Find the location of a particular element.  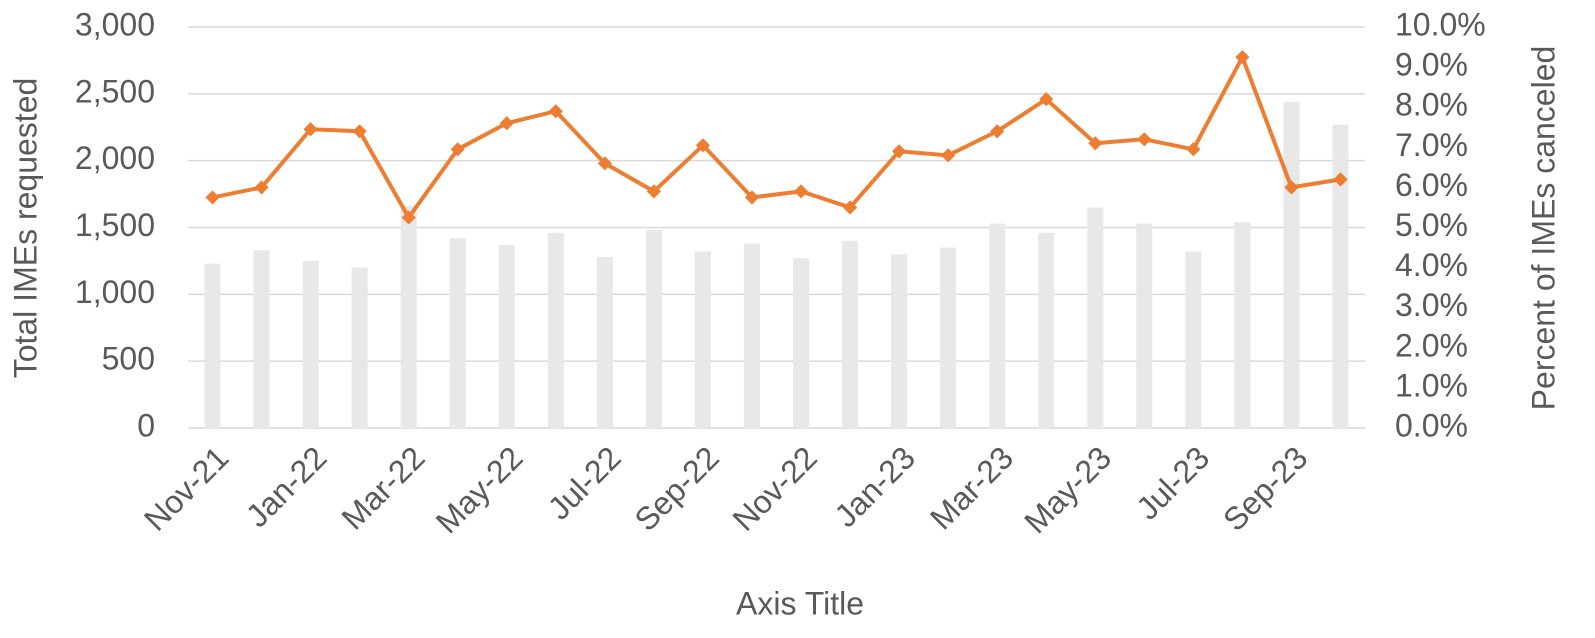

x-tick-label: Jul-23 is located at coordinates (1172, 482).